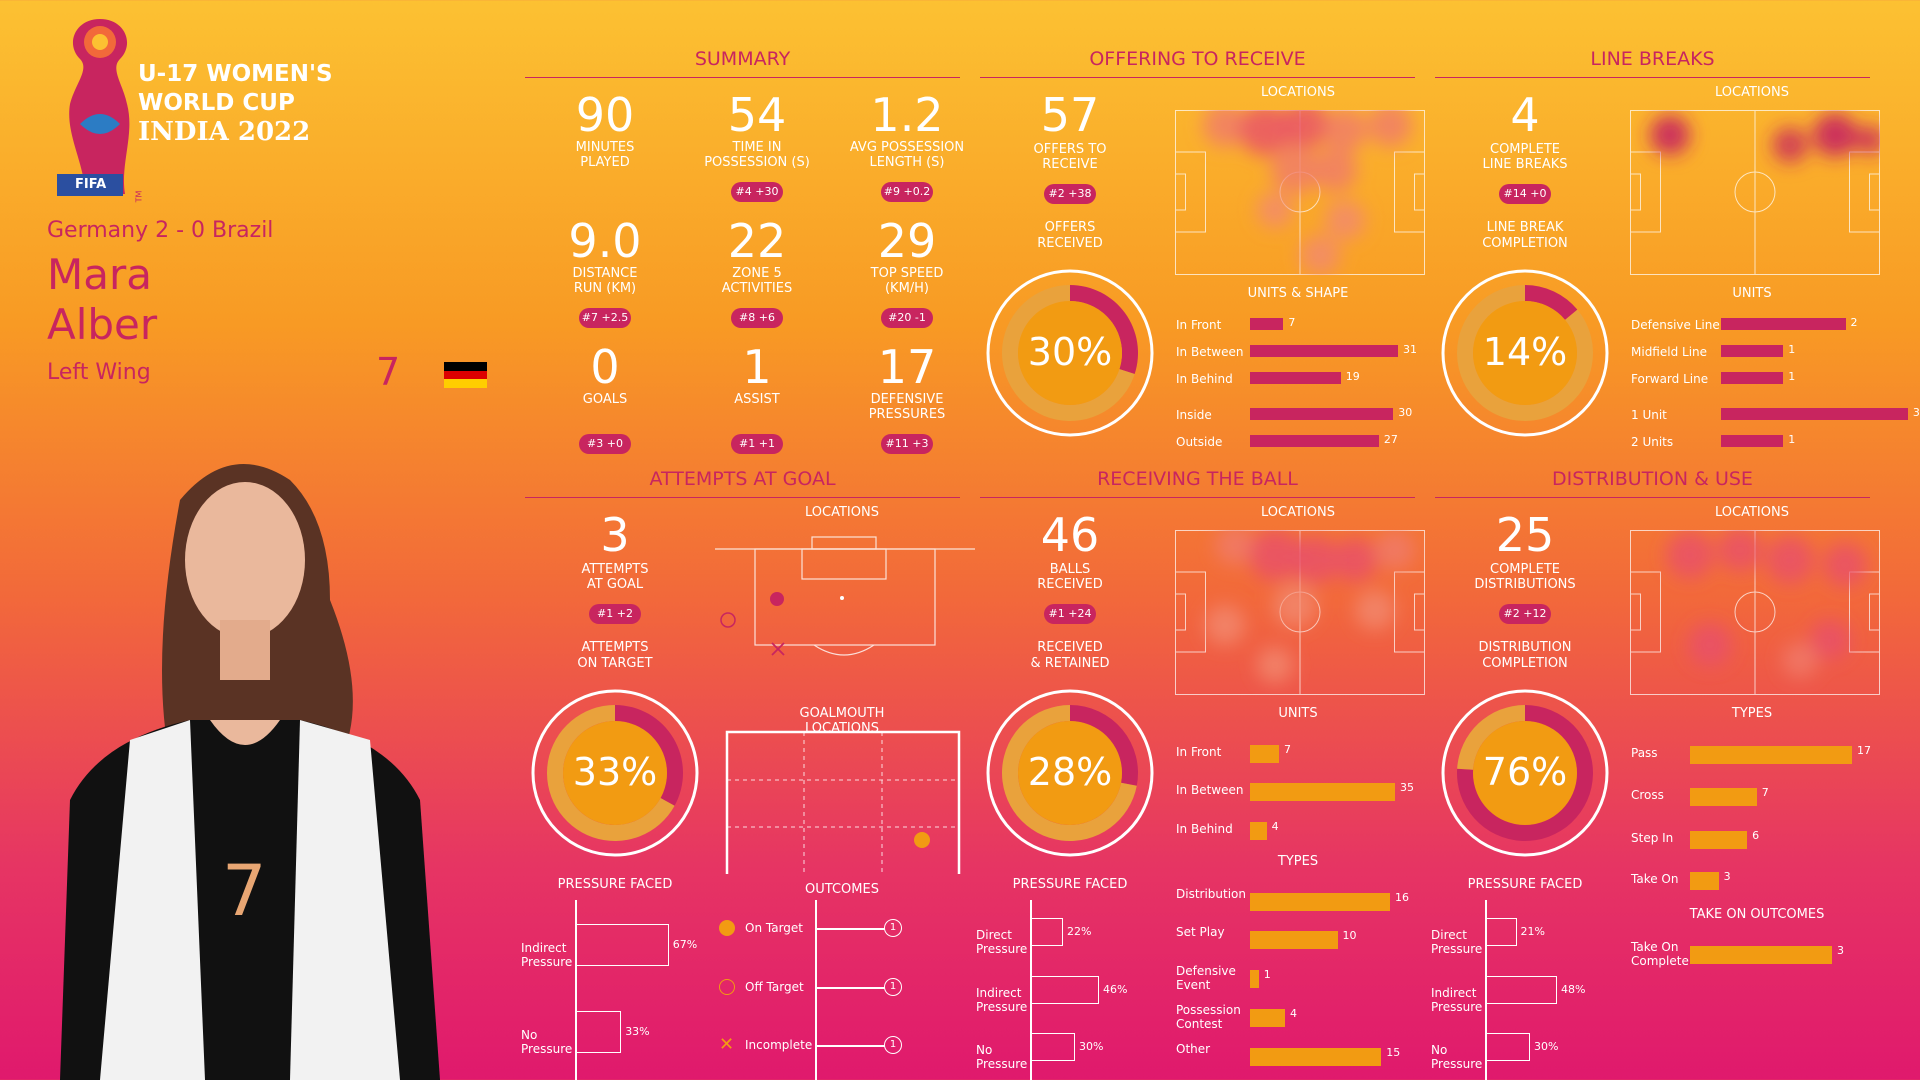 The width and height of the screenshot is (1920, 1080). Describe the element at coordinates (605, 367) in the screenshot. I see `summary-stat-value: 0` at that location.